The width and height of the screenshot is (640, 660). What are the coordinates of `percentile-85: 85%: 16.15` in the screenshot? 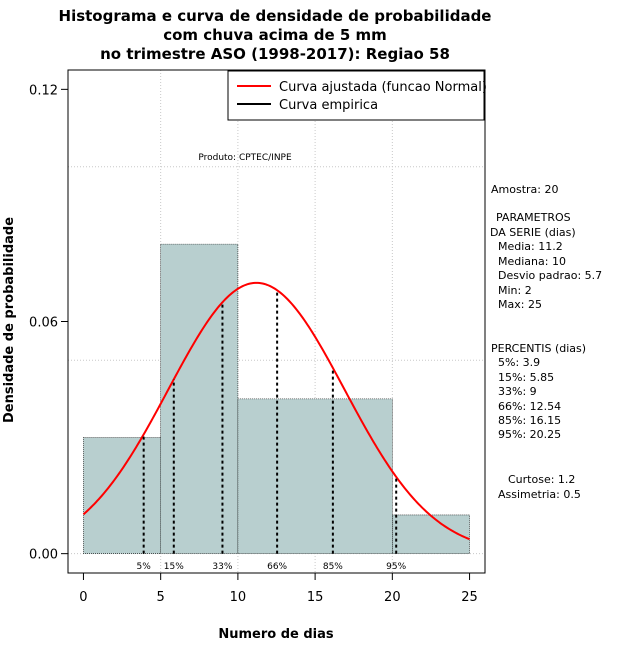 It's located at (529, 420).